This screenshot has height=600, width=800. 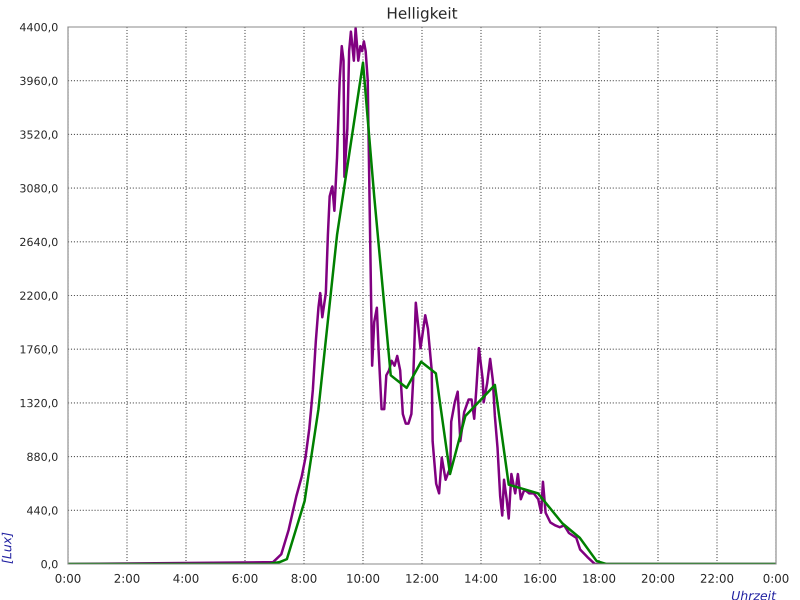 What do you see at coordinates (599, 578) in the screenshot?
I see `x-tick-label: 18:00` at bounding box center [599, 578].